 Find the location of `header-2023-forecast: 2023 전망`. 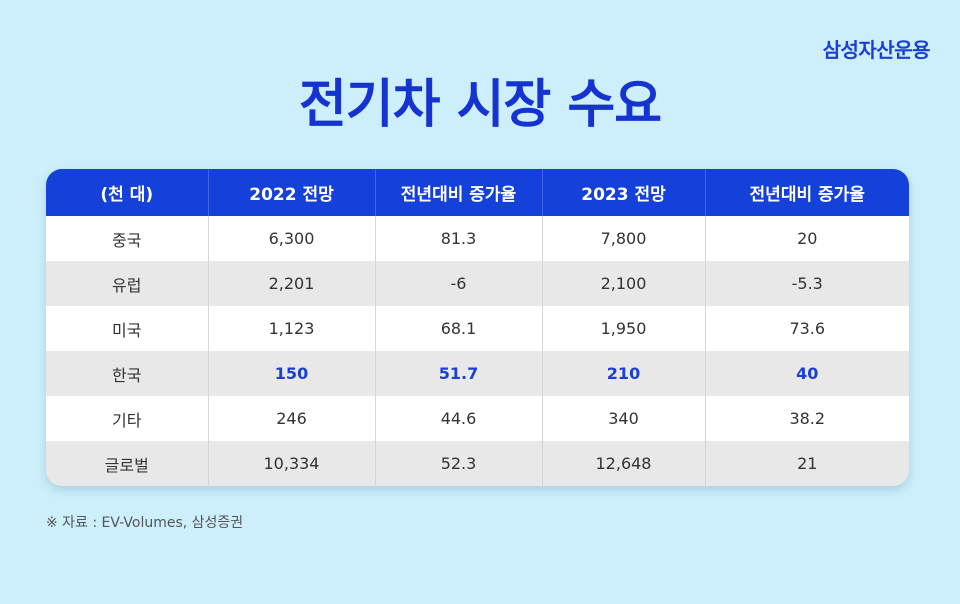

header-2023-forecast: 2023 전망 is located at coordinates (624, 192).